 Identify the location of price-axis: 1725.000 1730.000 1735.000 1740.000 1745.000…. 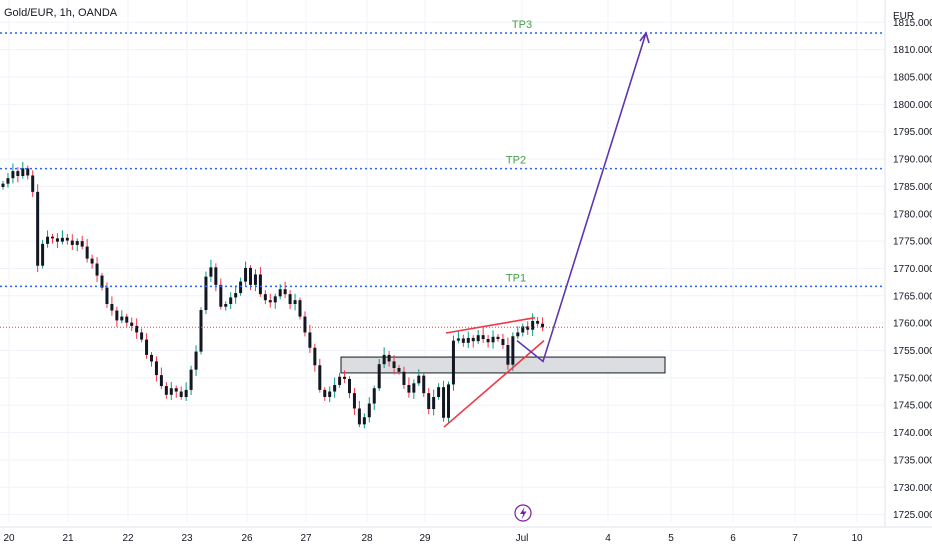
(908, 265).